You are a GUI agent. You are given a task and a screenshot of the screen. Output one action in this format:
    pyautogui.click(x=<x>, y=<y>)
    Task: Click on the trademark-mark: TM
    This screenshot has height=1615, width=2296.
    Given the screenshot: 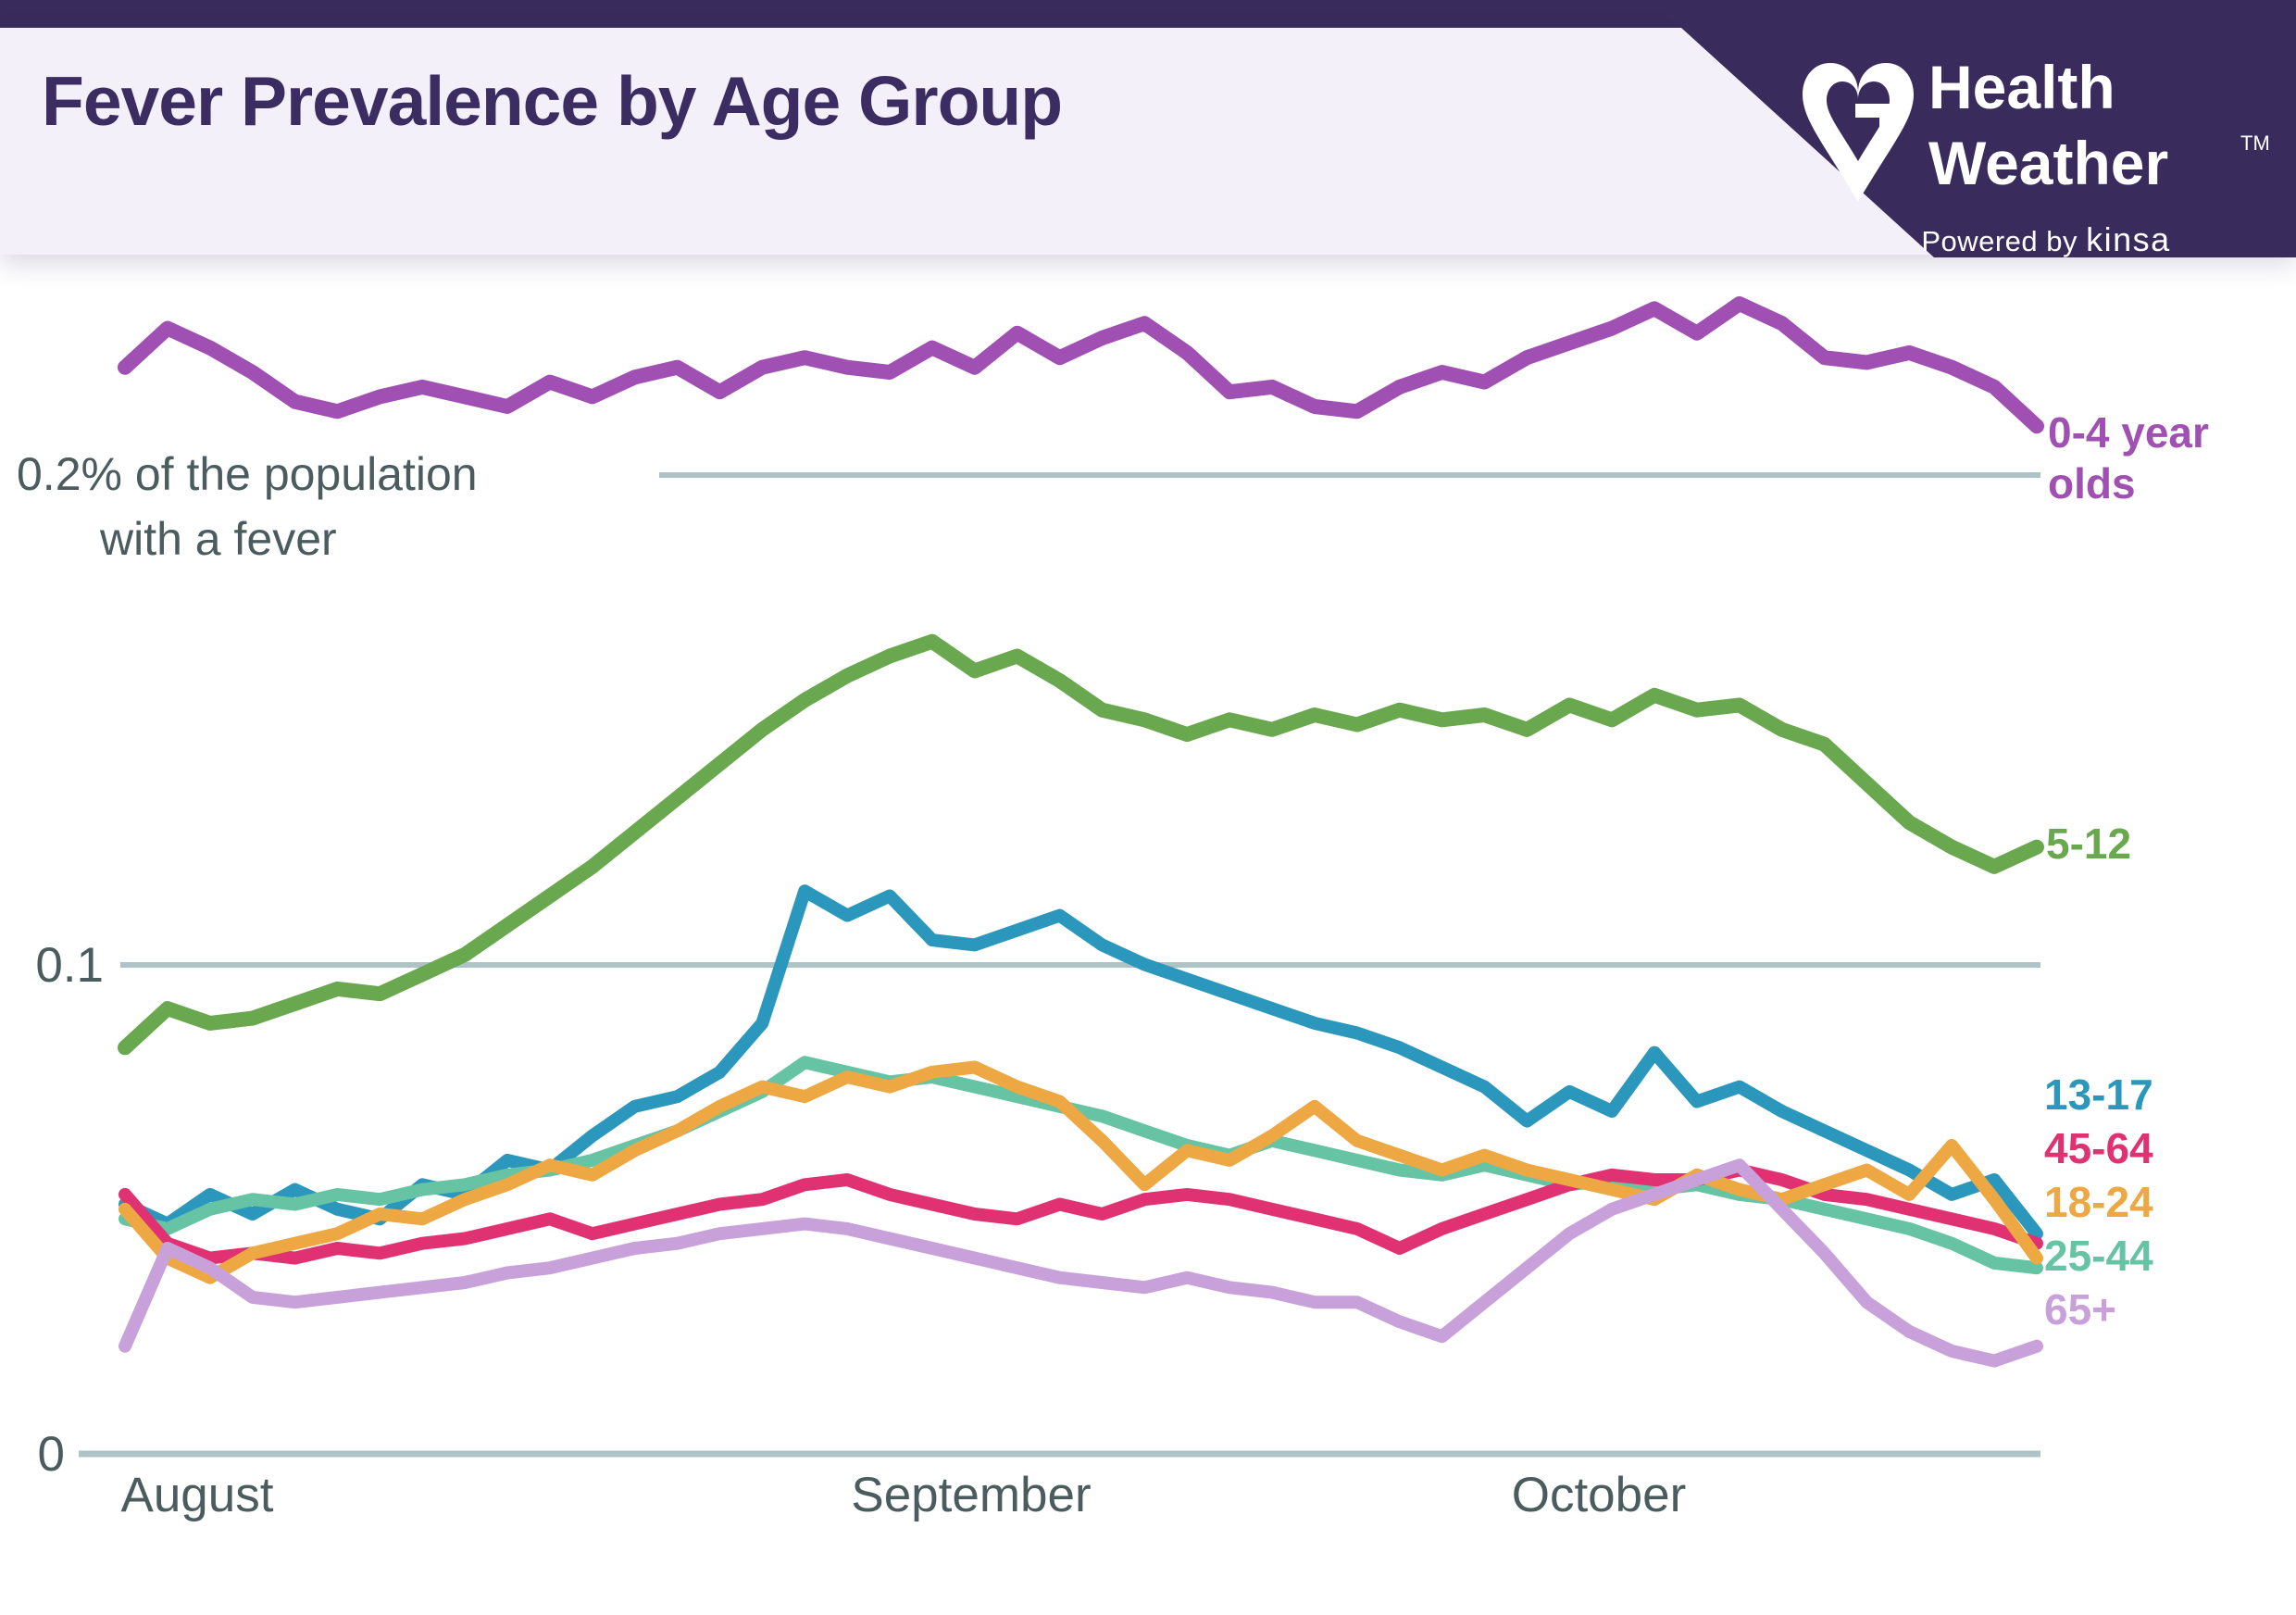 What is the action you would take?
    pyautogui.click(x=2255, y=143)
    